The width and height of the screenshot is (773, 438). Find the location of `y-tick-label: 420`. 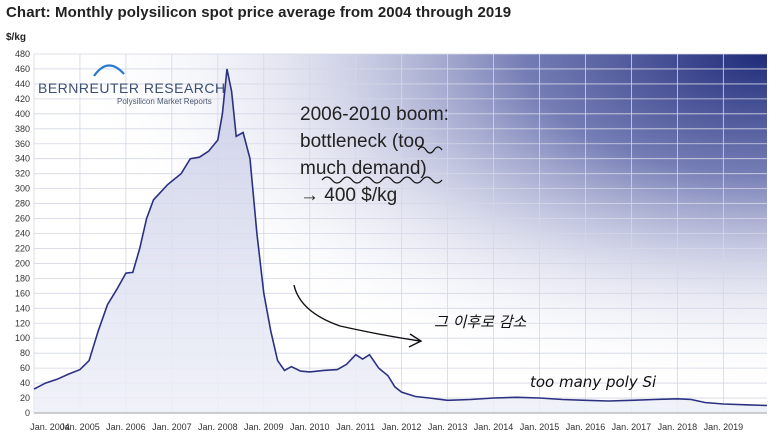

y-tick-label: 420 is located at coordinates (22, 99).